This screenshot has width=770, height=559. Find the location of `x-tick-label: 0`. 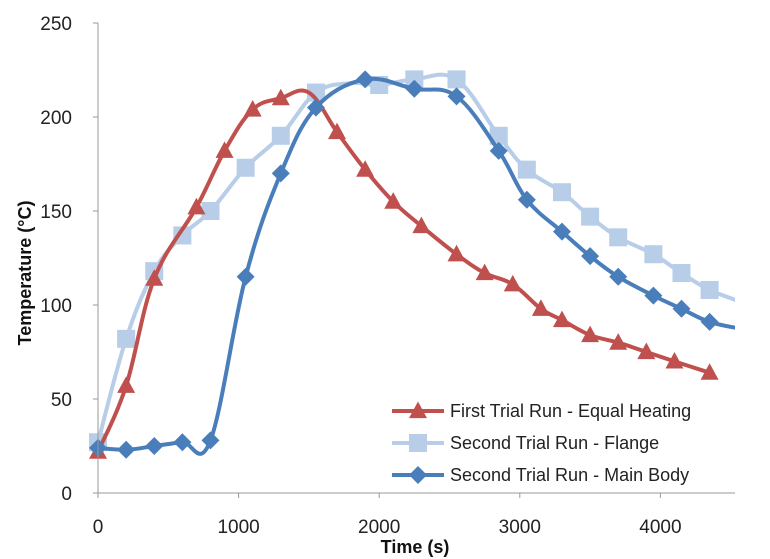

x-tick-label: 0 is located at coordinates (98, 527).